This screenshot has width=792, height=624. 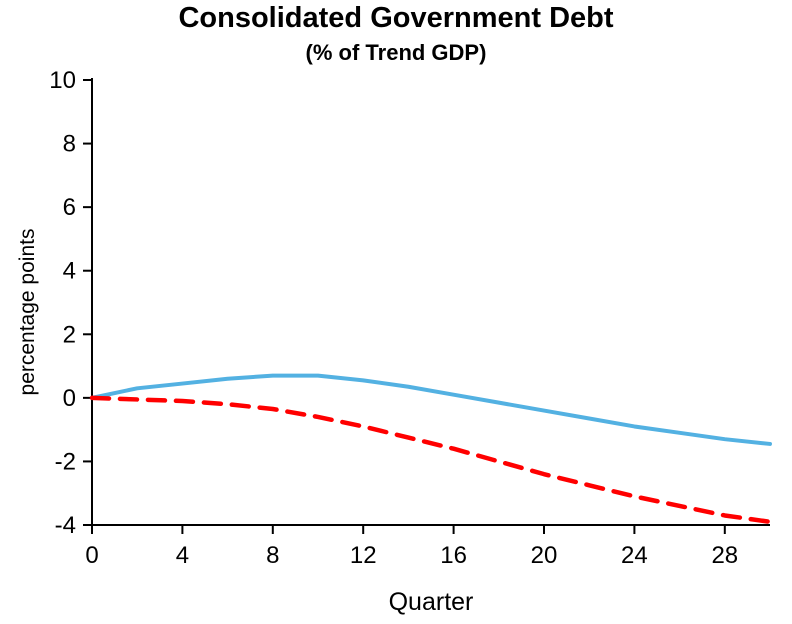 I want to click on y-tick-label: 0, so click(x=69, y=398).